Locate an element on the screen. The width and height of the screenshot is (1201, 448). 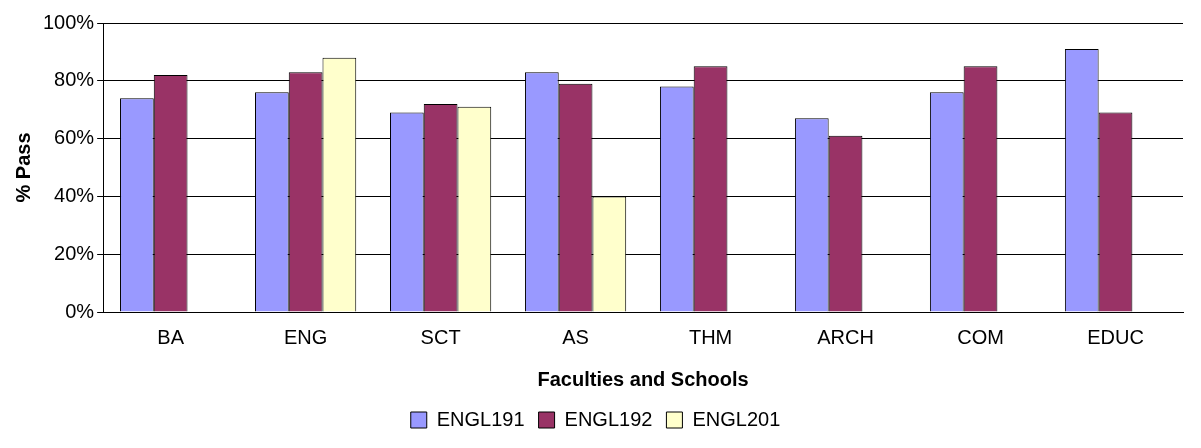
legend-label: ENGL191 is located at coordinates (480, 418).